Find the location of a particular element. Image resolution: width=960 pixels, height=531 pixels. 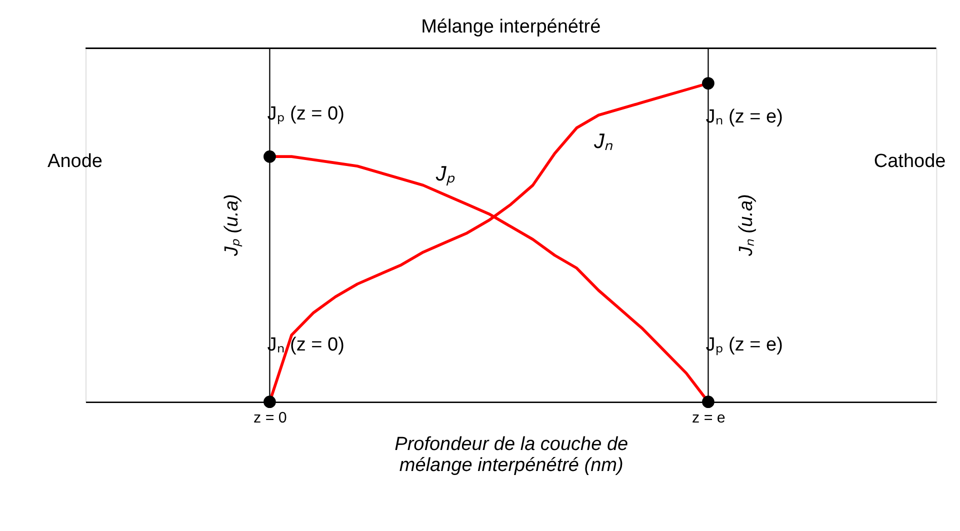

y2-axis-title: Jₙ (u.a) is located at coordinates (746, 225).